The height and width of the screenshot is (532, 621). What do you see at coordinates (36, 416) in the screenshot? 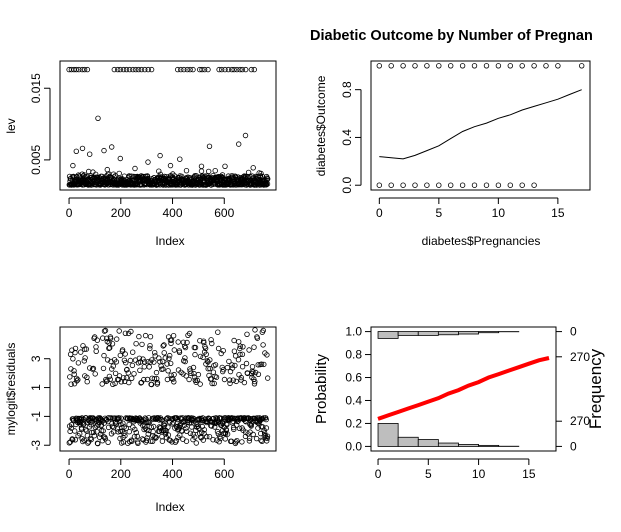
I see `panel3-y-tick-label: -1` at bounding box center [36, 416].